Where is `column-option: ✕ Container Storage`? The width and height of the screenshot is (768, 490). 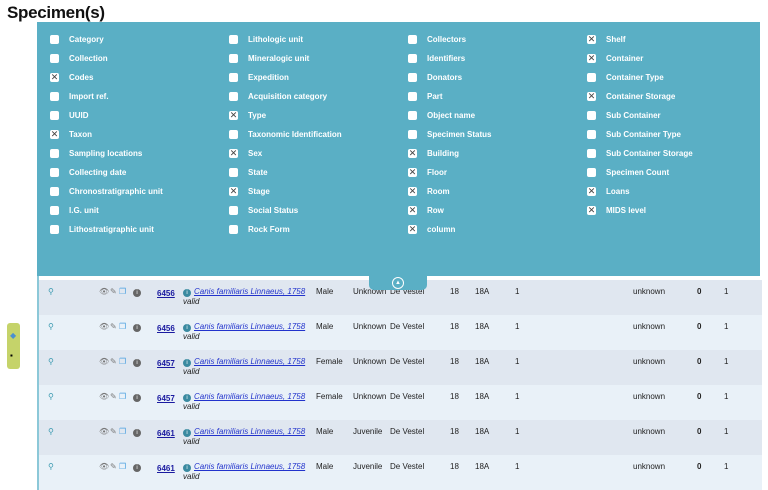
column-option: ✕ Container Storage is located at coordinates (631, 96).